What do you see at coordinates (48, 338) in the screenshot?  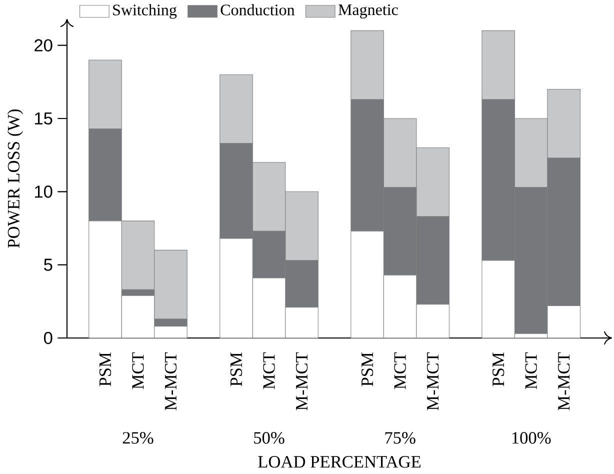 I see `y-tick-label: 0` at bounding box center [48, 338].